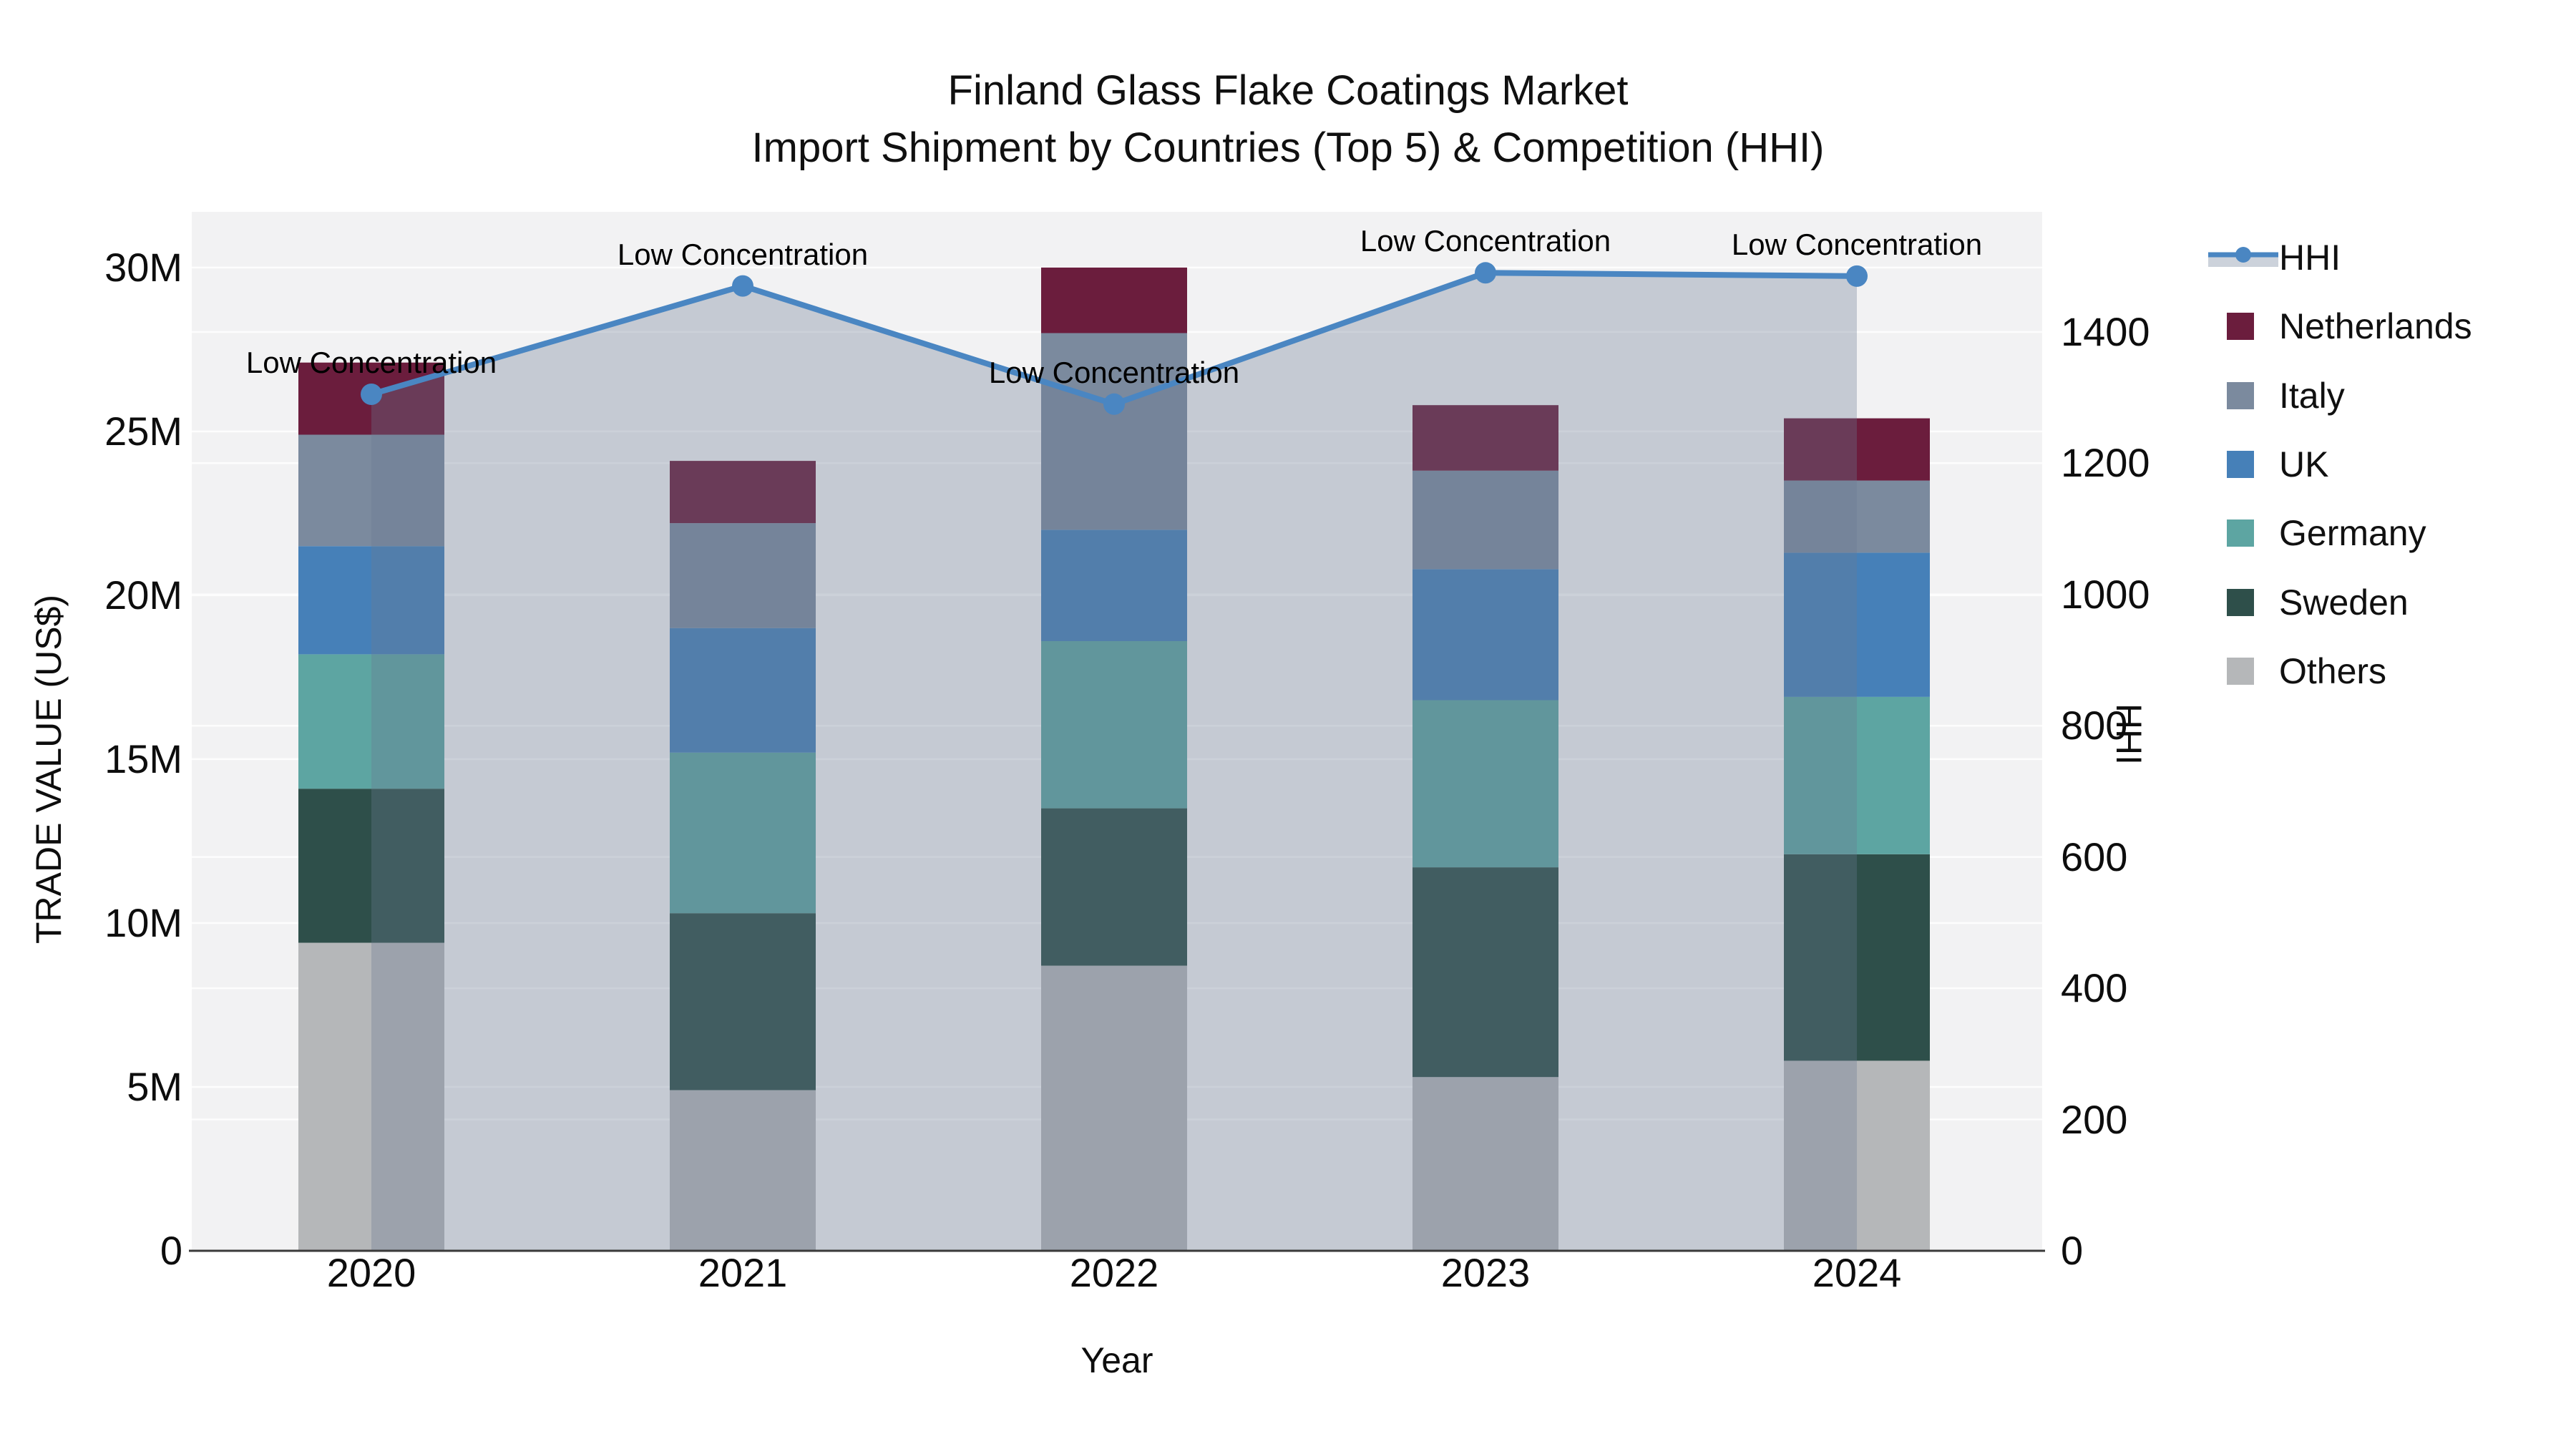 The height and width of the screenshot is (1449, 2576). What do you see at coordinates (743, 1272) in the screenshot?
I see `x-tick-2021: 2021` at bounding box center [743, 1272].